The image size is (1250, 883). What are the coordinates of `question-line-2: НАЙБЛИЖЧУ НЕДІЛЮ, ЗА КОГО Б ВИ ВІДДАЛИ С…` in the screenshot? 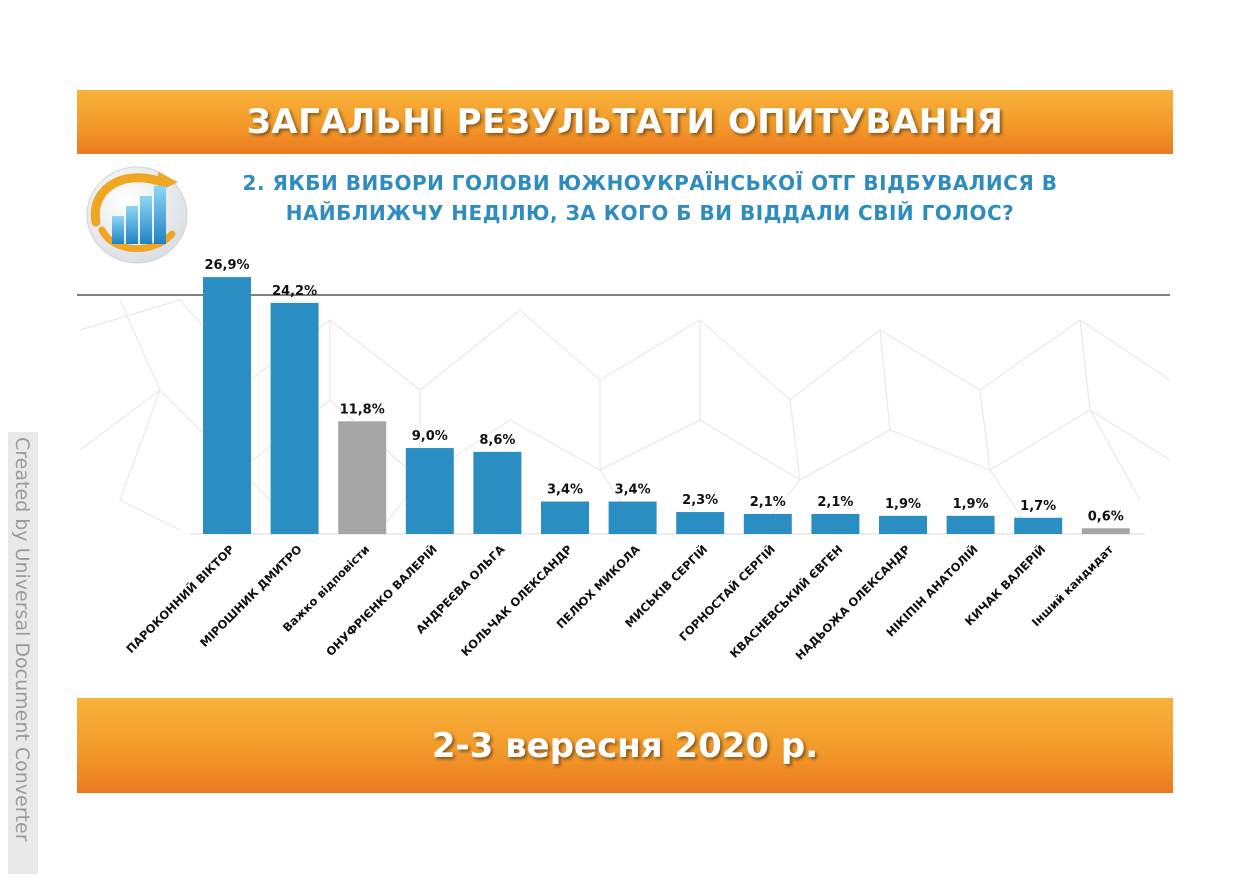 It's located at (650, 213).